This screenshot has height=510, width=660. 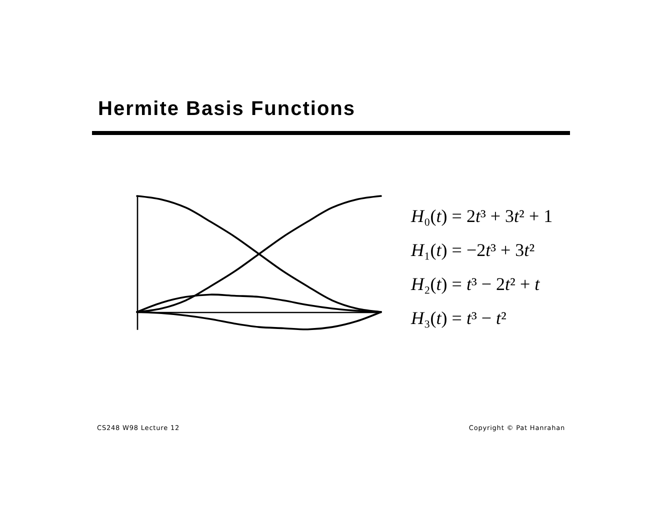 I want to click on text: H₃(t) = t³ − t², so click(x=459, y=318).